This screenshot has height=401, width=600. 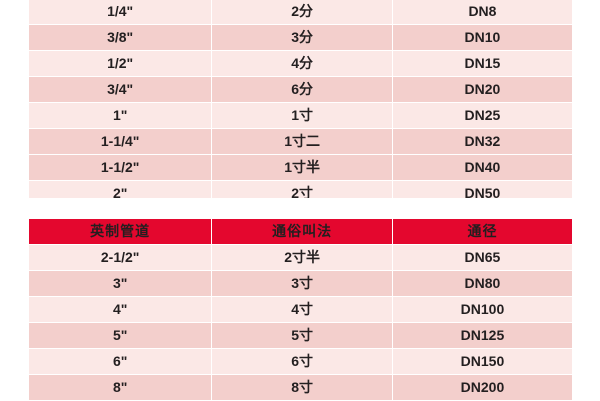 What do you see at coordinates (120, 361) in the screenshot?
I see `cell-imperial: 6"` at bounding box center [120, 361].